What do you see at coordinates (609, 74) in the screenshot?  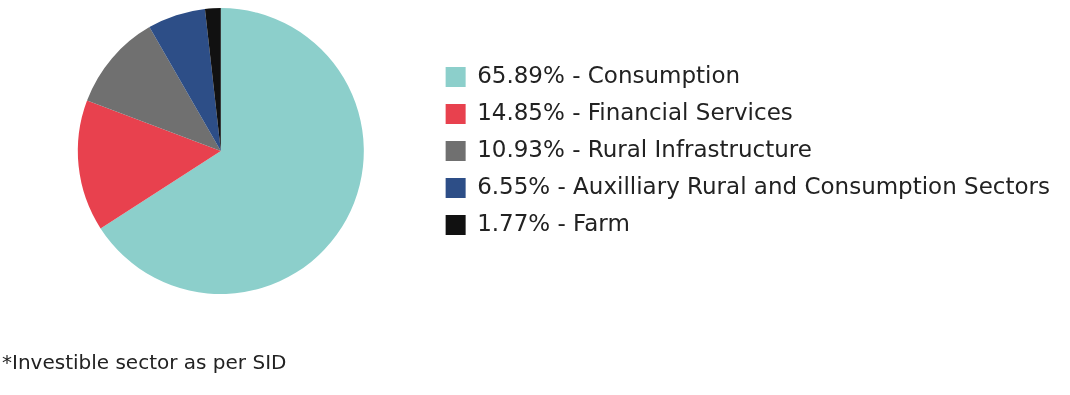 I see `legend-label: 65.89% - Consumption` at bounding box center [609, 74].